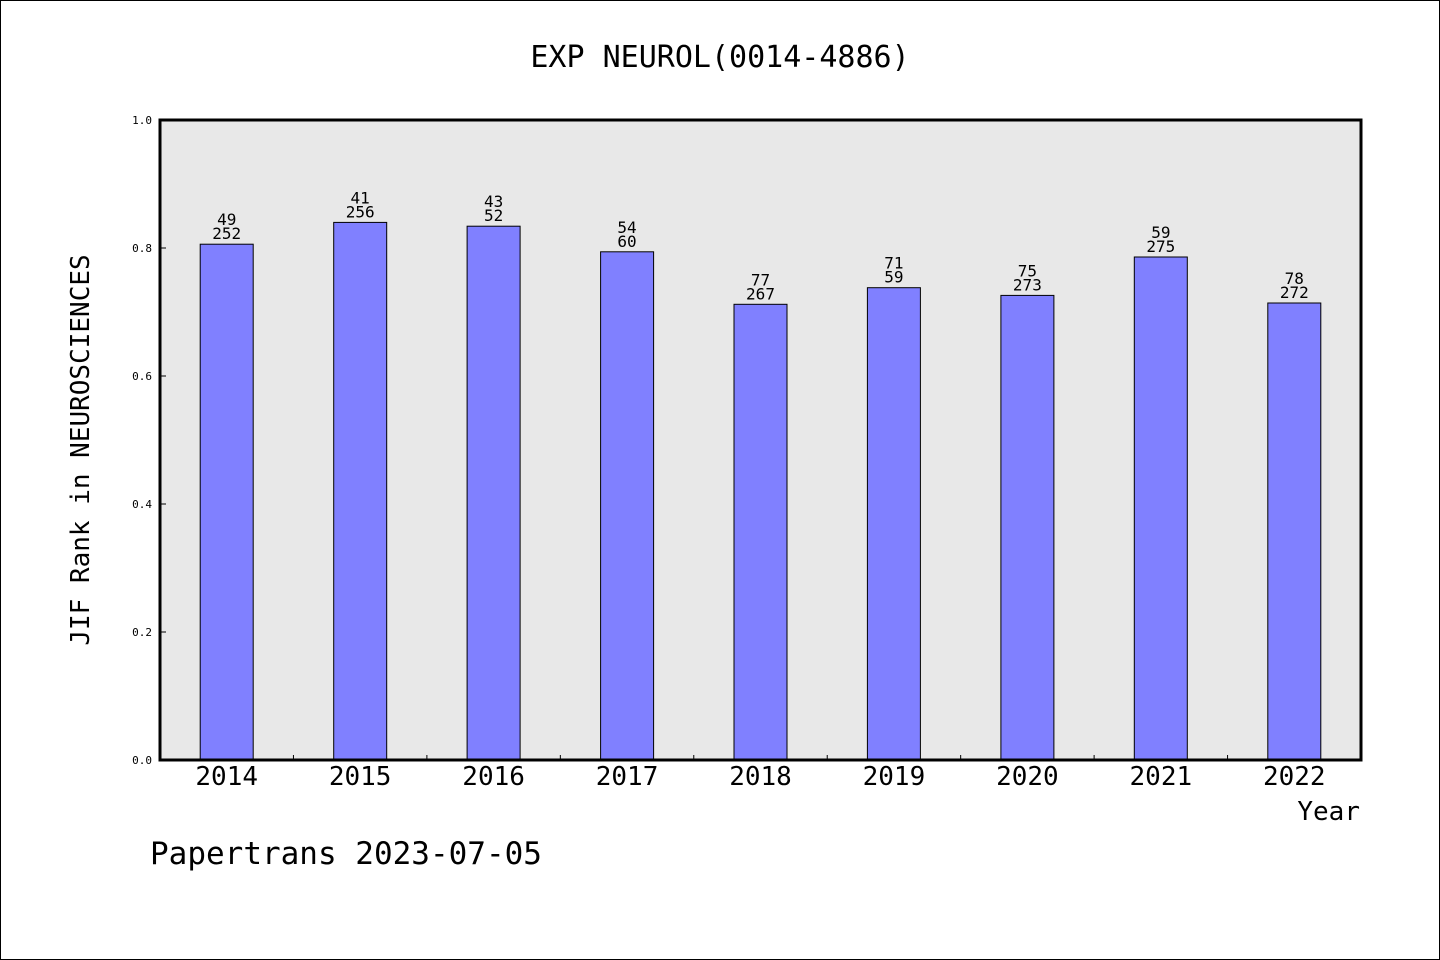 The width and height of the screenshot is (1440, 960). What do you see at coordinates (226, 777) in the screenshot?
I see `x-tick-label-2014: 2014` at bounding box center [226, 777].